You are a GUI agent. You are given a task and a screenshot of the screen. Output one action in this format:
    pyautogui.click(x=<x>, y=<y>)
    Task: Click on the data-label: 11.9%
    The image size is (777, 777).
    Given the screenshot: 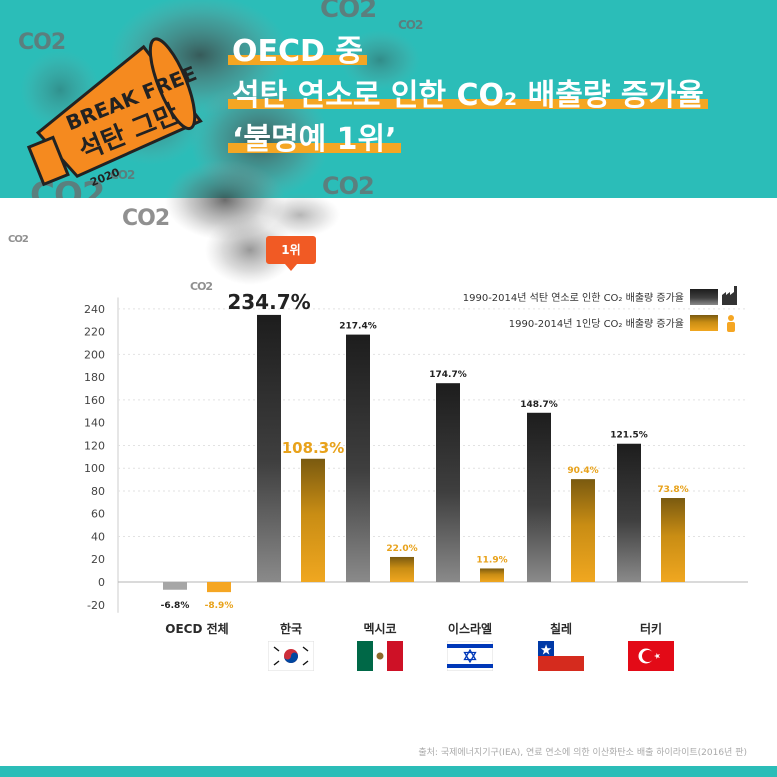 What is the action you would take?
    pyautogui.click(x=491, y=560)
    